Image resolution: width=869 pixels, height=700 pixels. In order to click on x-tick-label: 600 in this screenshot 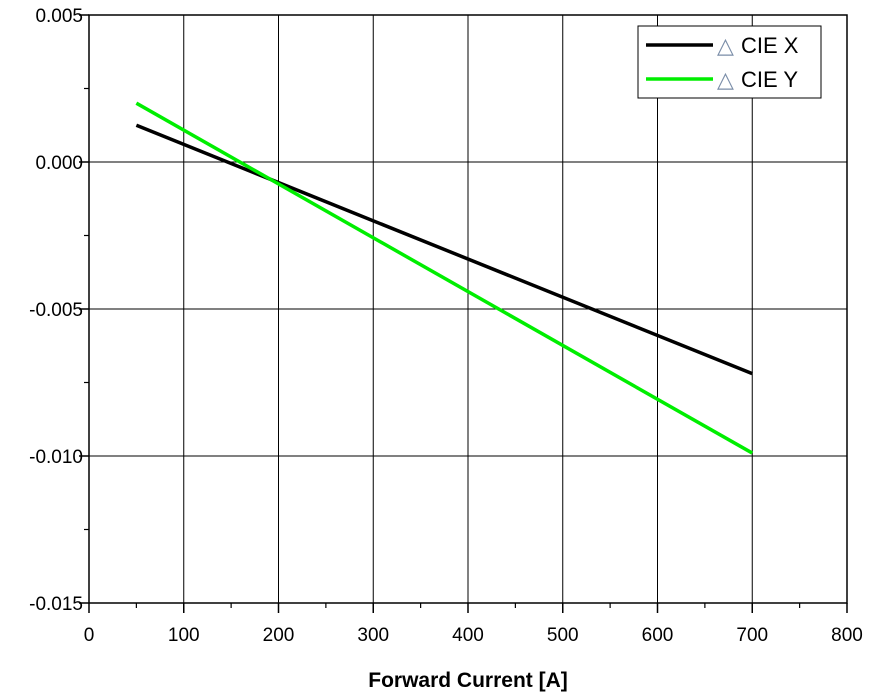, I will do `click(658, 635)`.